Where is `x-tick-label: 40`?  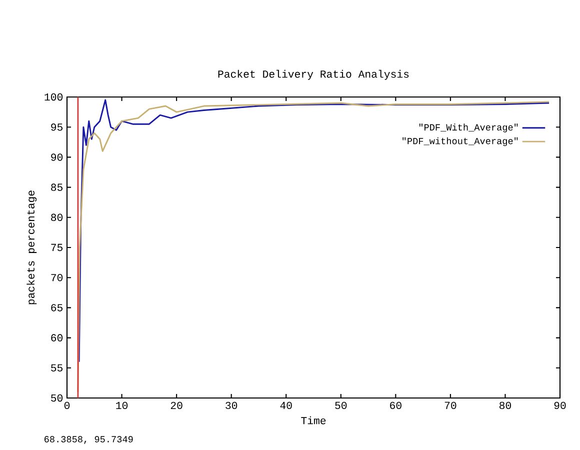
x-tick-label: 40 is located at coordinates (286, 406).